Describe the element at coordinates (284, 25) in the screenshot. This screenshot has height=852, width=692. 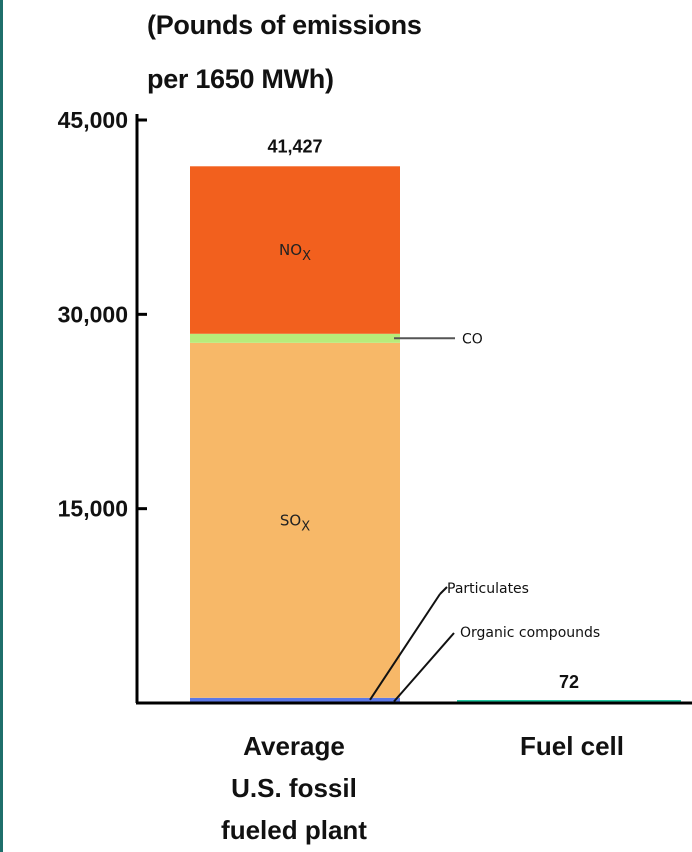
I see `y-axis-title-line-1: (Pounds of emissions` at that location.